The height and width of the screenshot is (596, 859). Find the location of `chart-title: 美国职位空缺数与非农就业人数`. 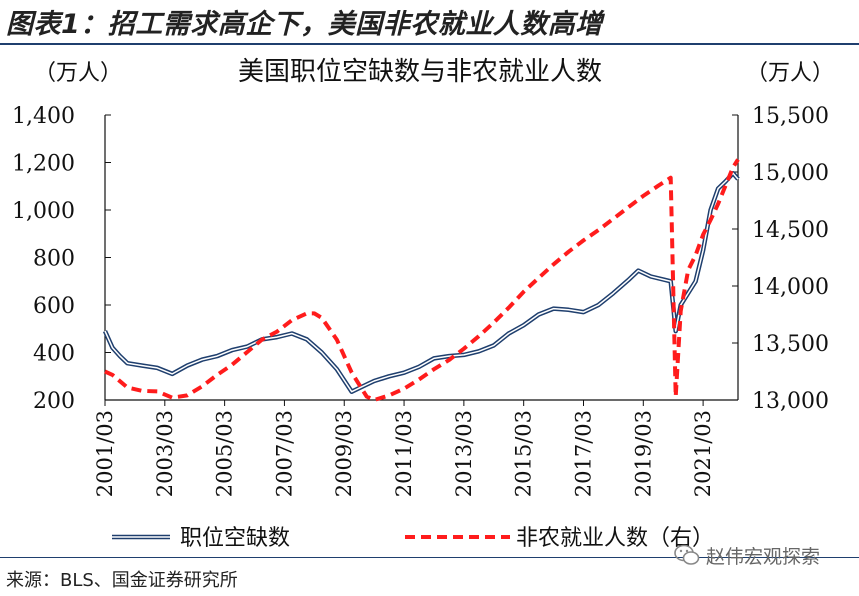

chart-title: 美国职位空缺数与非农就业人数 is located at coordinates (420, 72).